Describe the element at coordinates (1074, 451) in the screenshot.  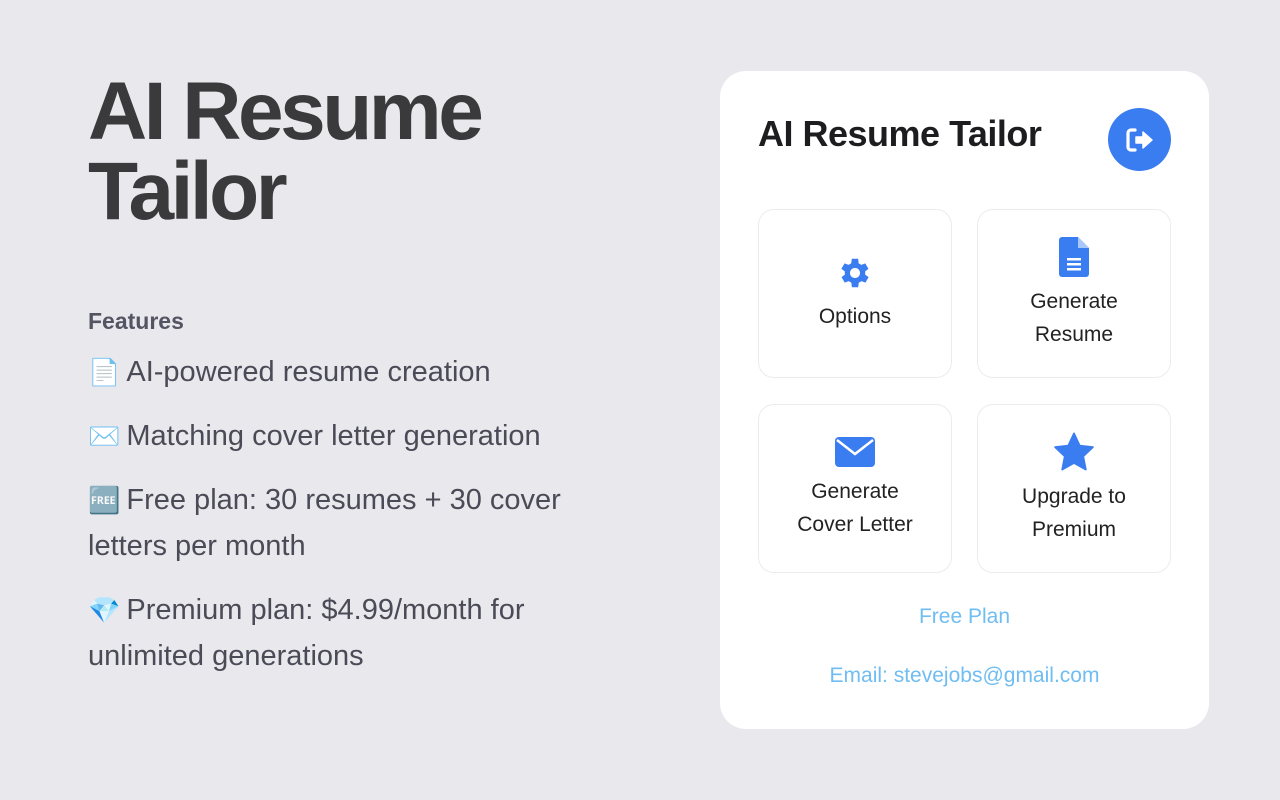
I see `star-icon` at that location.